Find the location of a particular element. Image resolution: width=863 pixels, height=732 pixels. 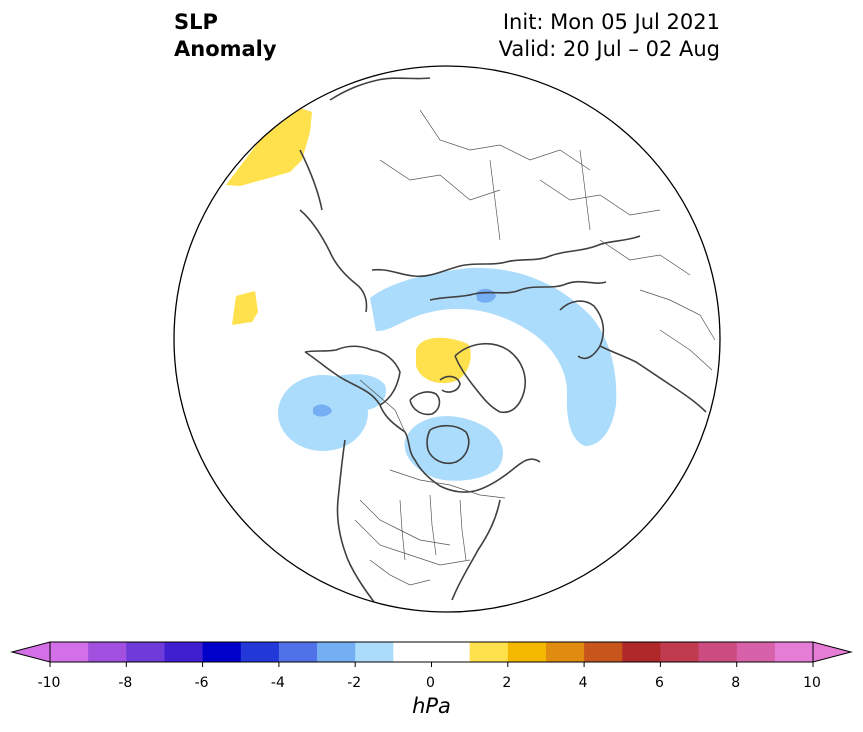

colorbar-tick-label: 4 is located at coordinates (583, 683).